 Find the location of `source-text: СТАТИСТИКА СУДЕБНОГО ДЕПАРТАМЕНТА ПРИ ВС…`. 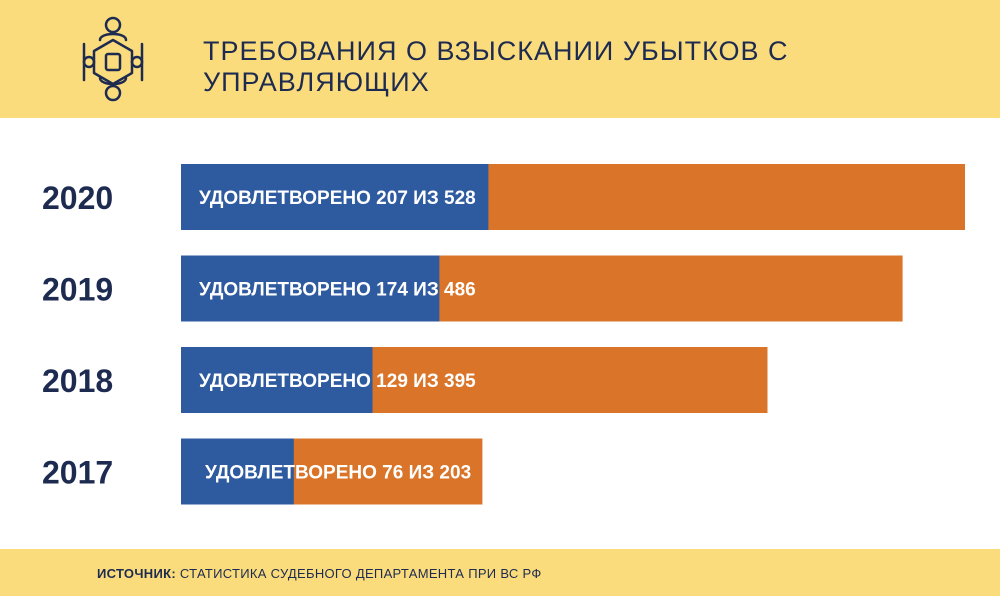

source-text: СТАТИСТИКА СУДЕБНОГО ДЕПАРТАМЕНТА ПРИ ВС… is located at coordinates (358, 573).